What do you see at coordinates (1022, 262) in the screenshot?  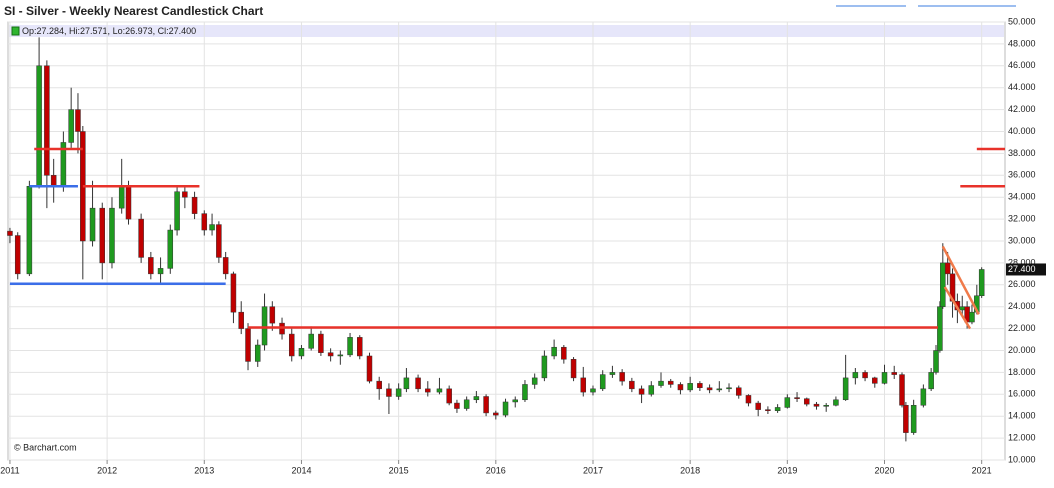 I see `y-tick-label: 28.000` at bounding box center [1022, 262].